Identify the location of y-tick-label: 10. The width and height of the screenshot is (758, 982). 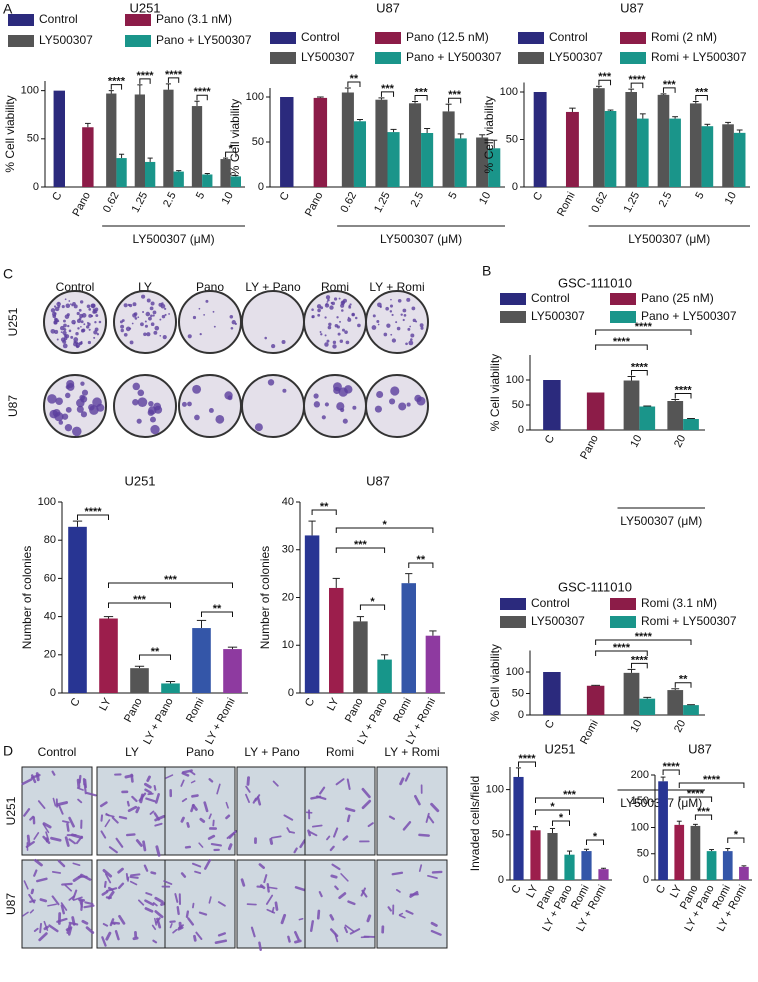
(288, 645).